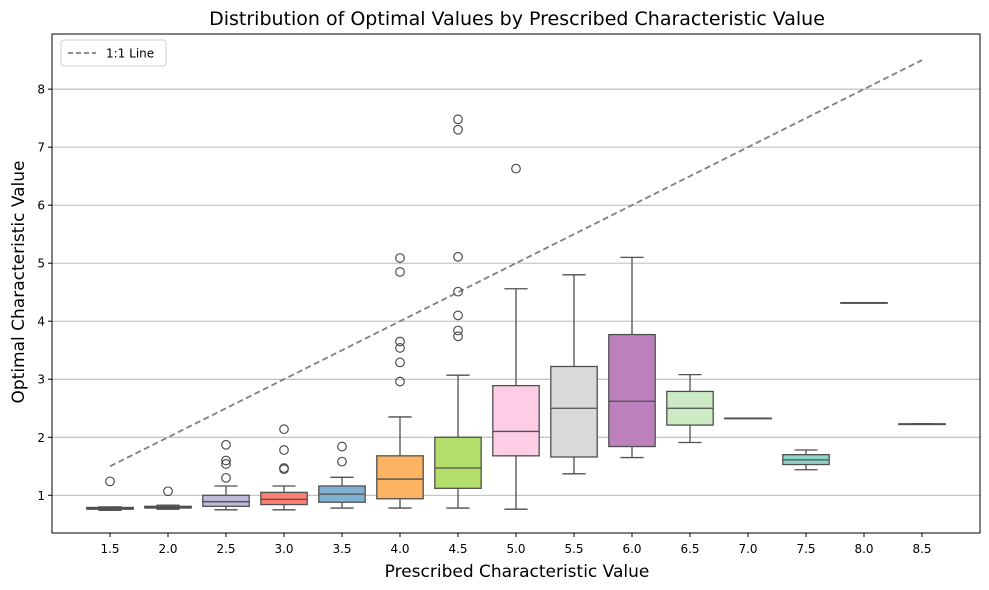 Image resolution: width=989 pixels, height=590 pixels. I want to click on x-tick-label: 3.0, so click(283, 549).